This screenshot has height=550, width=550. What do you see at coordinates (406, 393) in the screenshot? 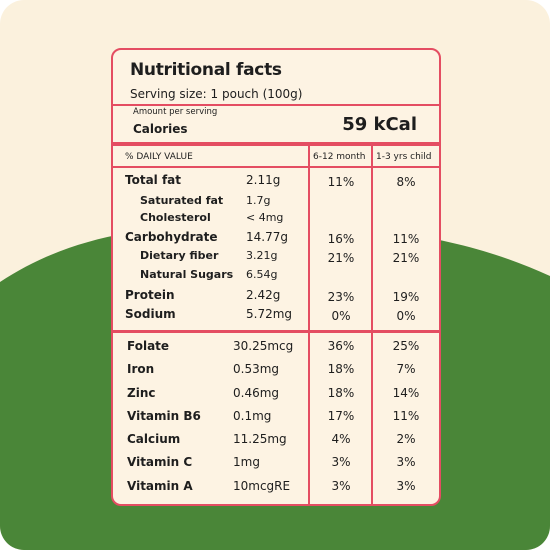
I see `child-daily-value: 14%` at bounding box center [406, 393].